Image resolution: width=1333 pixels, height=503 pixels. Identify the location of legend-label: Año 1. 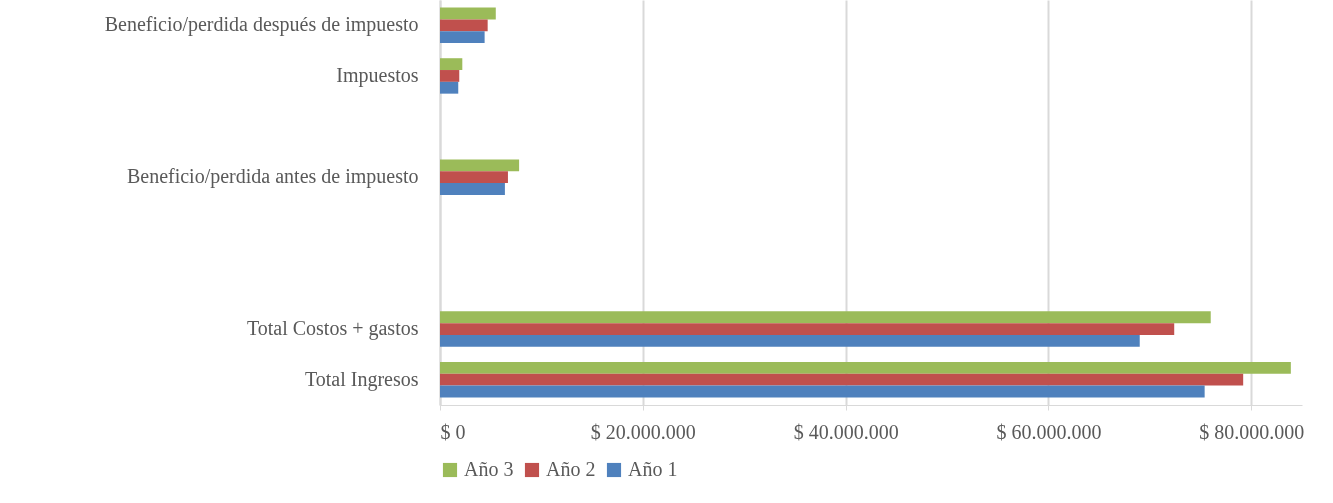
(653, 469).